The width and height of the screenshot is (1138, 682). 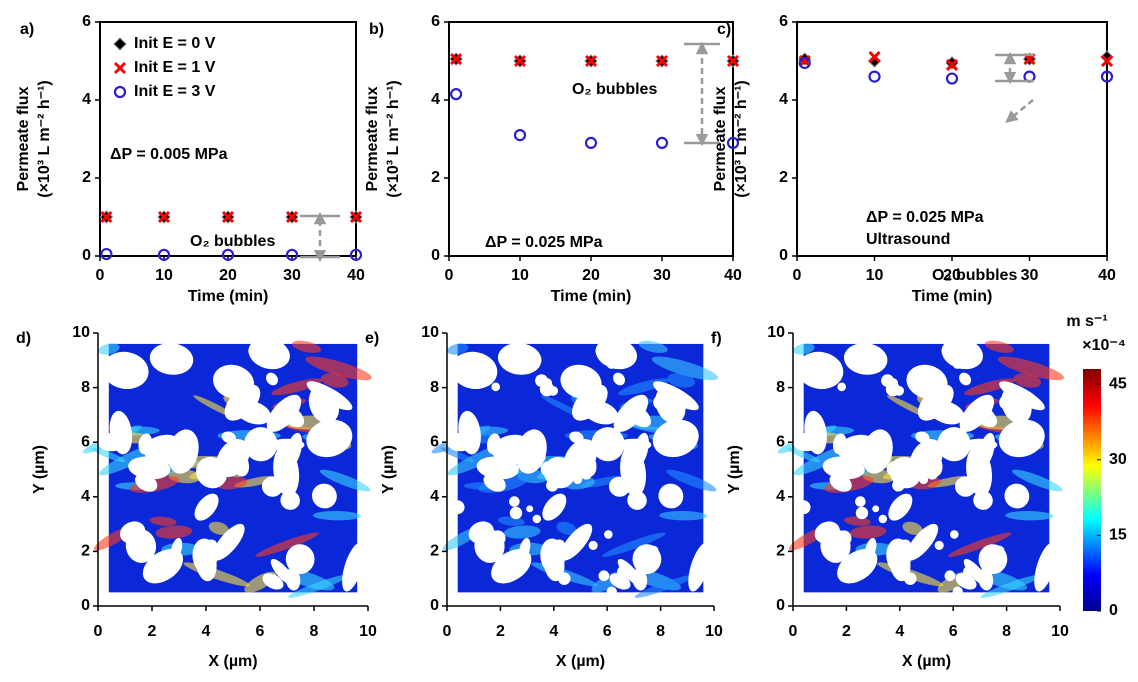 What do you see at coordinates (591, 296) in the screenshot?
I see `x-axis-label: Time (min)` at bounding box center [591, 296].